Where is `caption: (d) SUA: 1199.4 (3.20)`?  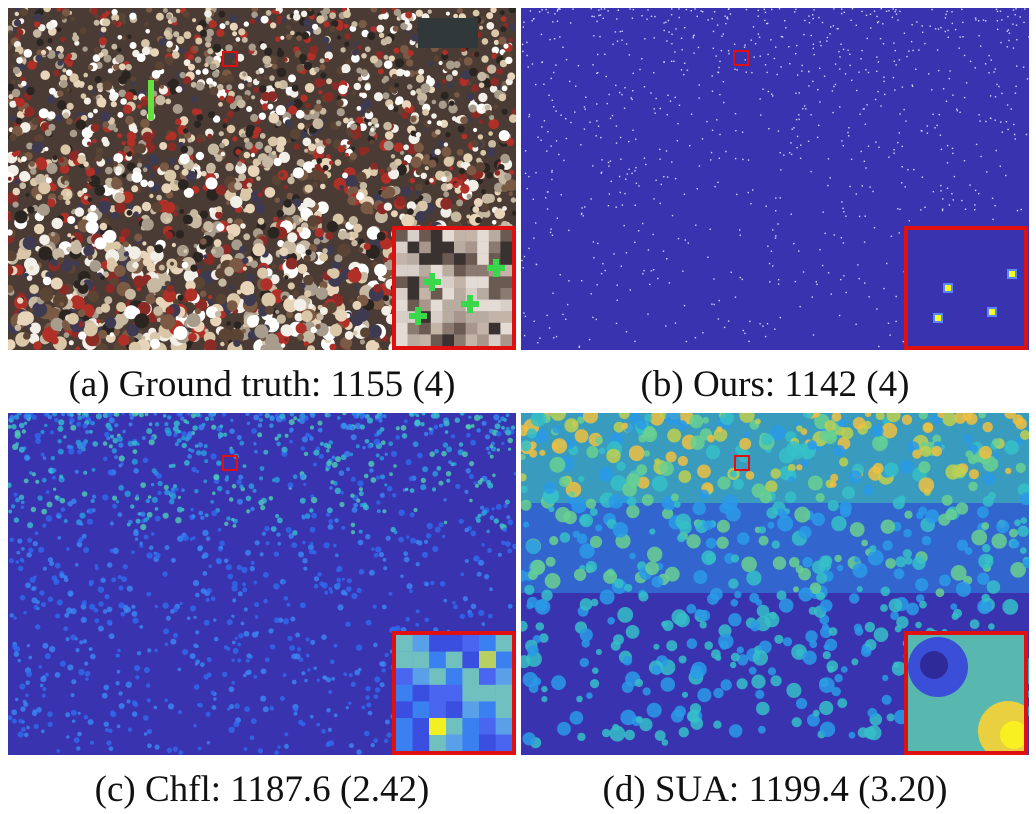
caption: (d) SUA: 1199.4 (3.20) is located at coordinates (775, 789).